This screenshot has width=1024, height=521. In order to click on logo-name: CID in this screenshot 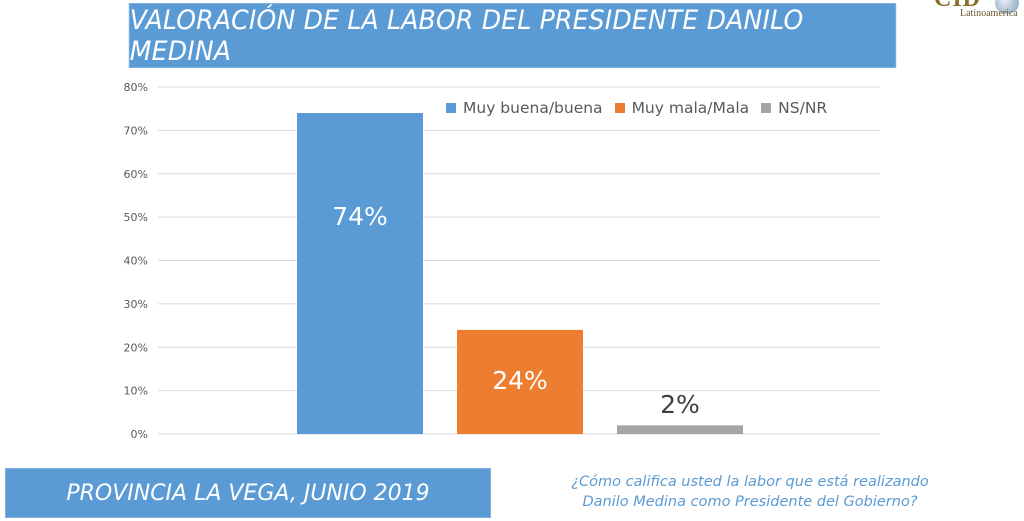, I will do `click(957, 6)`.